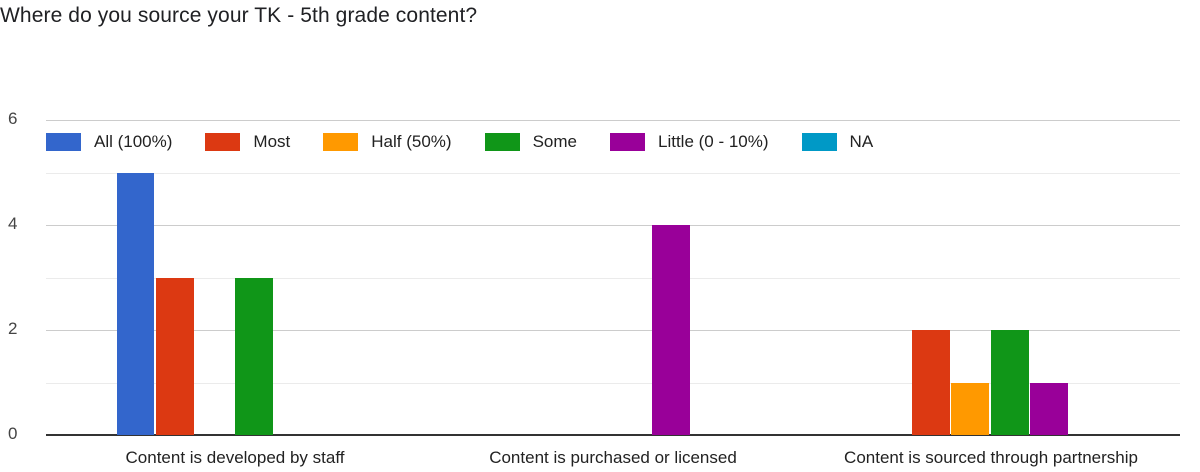 This screenshot has width=1200, height=472. Describe the element at coordinates (13, 223) in the screenshot. I see `y-tick-label: 4` at that location.